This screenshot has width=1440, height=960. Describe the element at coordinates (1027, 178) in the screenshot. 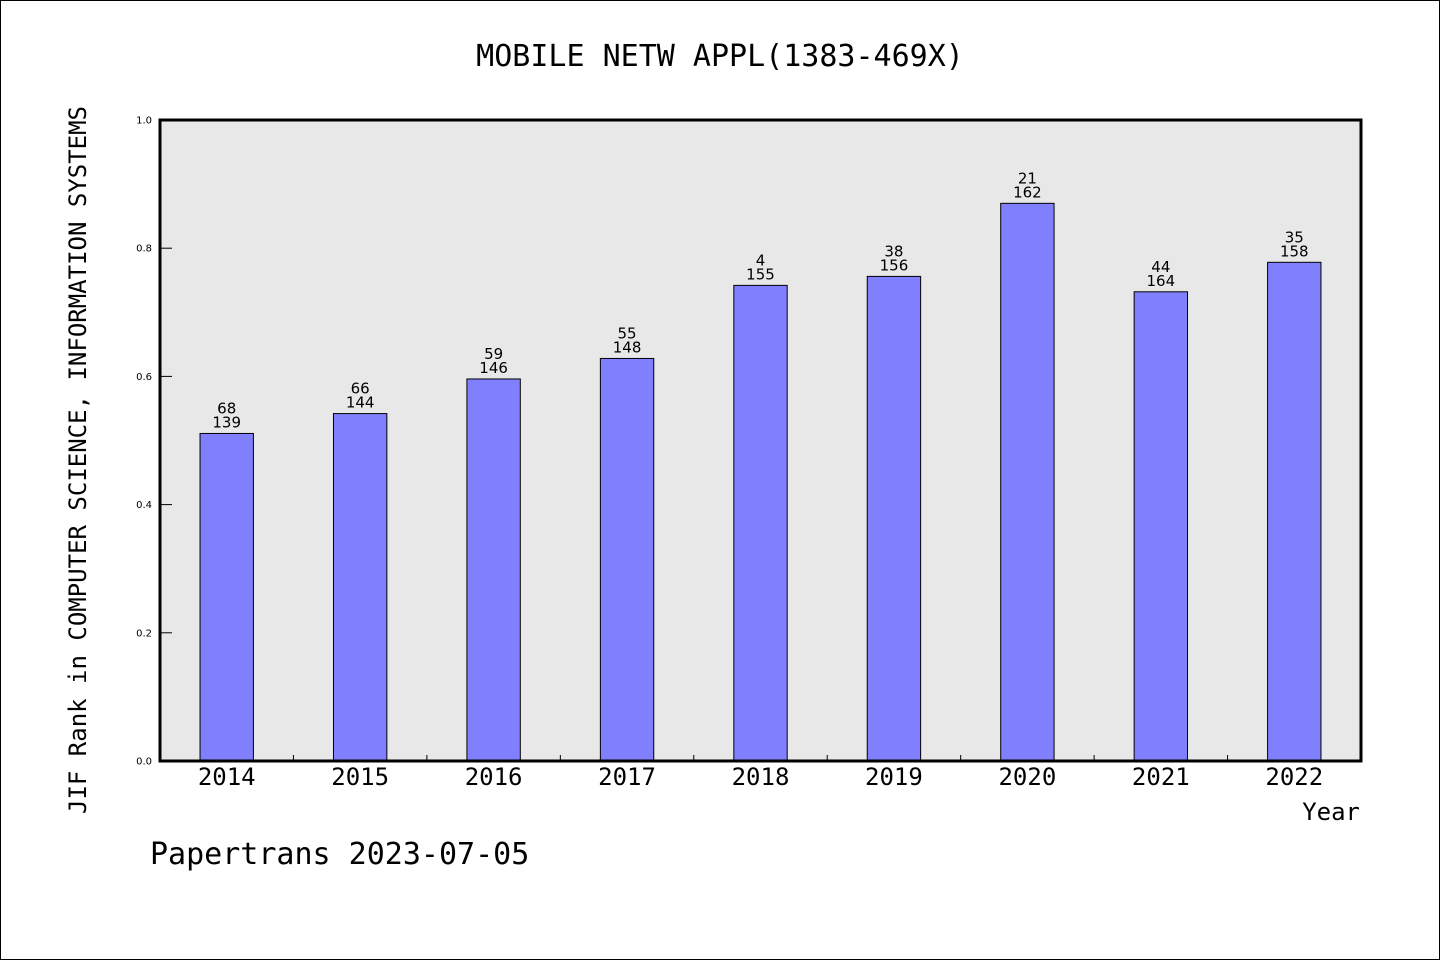

I see `bar-rank-label: 21` at that location.